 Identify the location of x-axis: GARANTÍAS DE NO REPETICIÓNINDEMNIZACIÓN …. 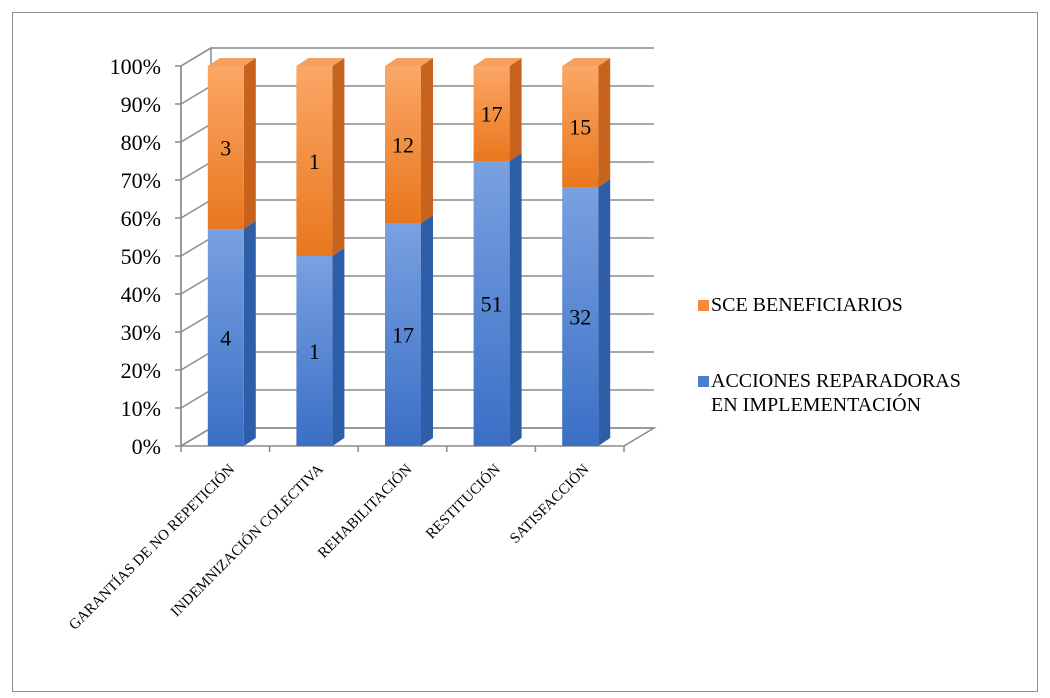
(345, 540).